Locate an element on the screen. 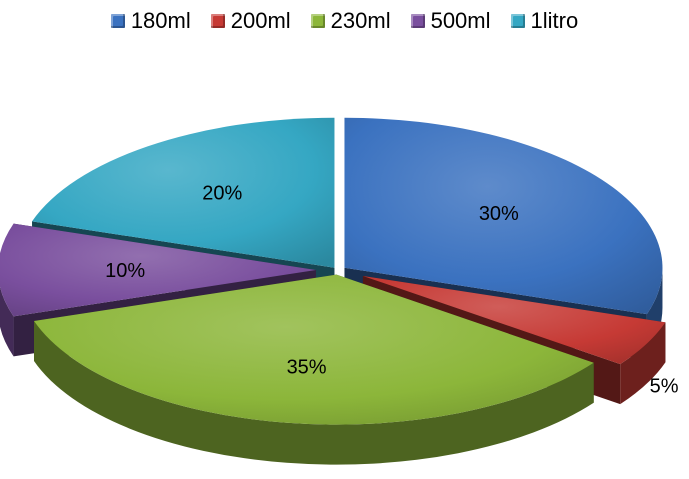  pie-slice-200ml is located at coordinates (514, 320).